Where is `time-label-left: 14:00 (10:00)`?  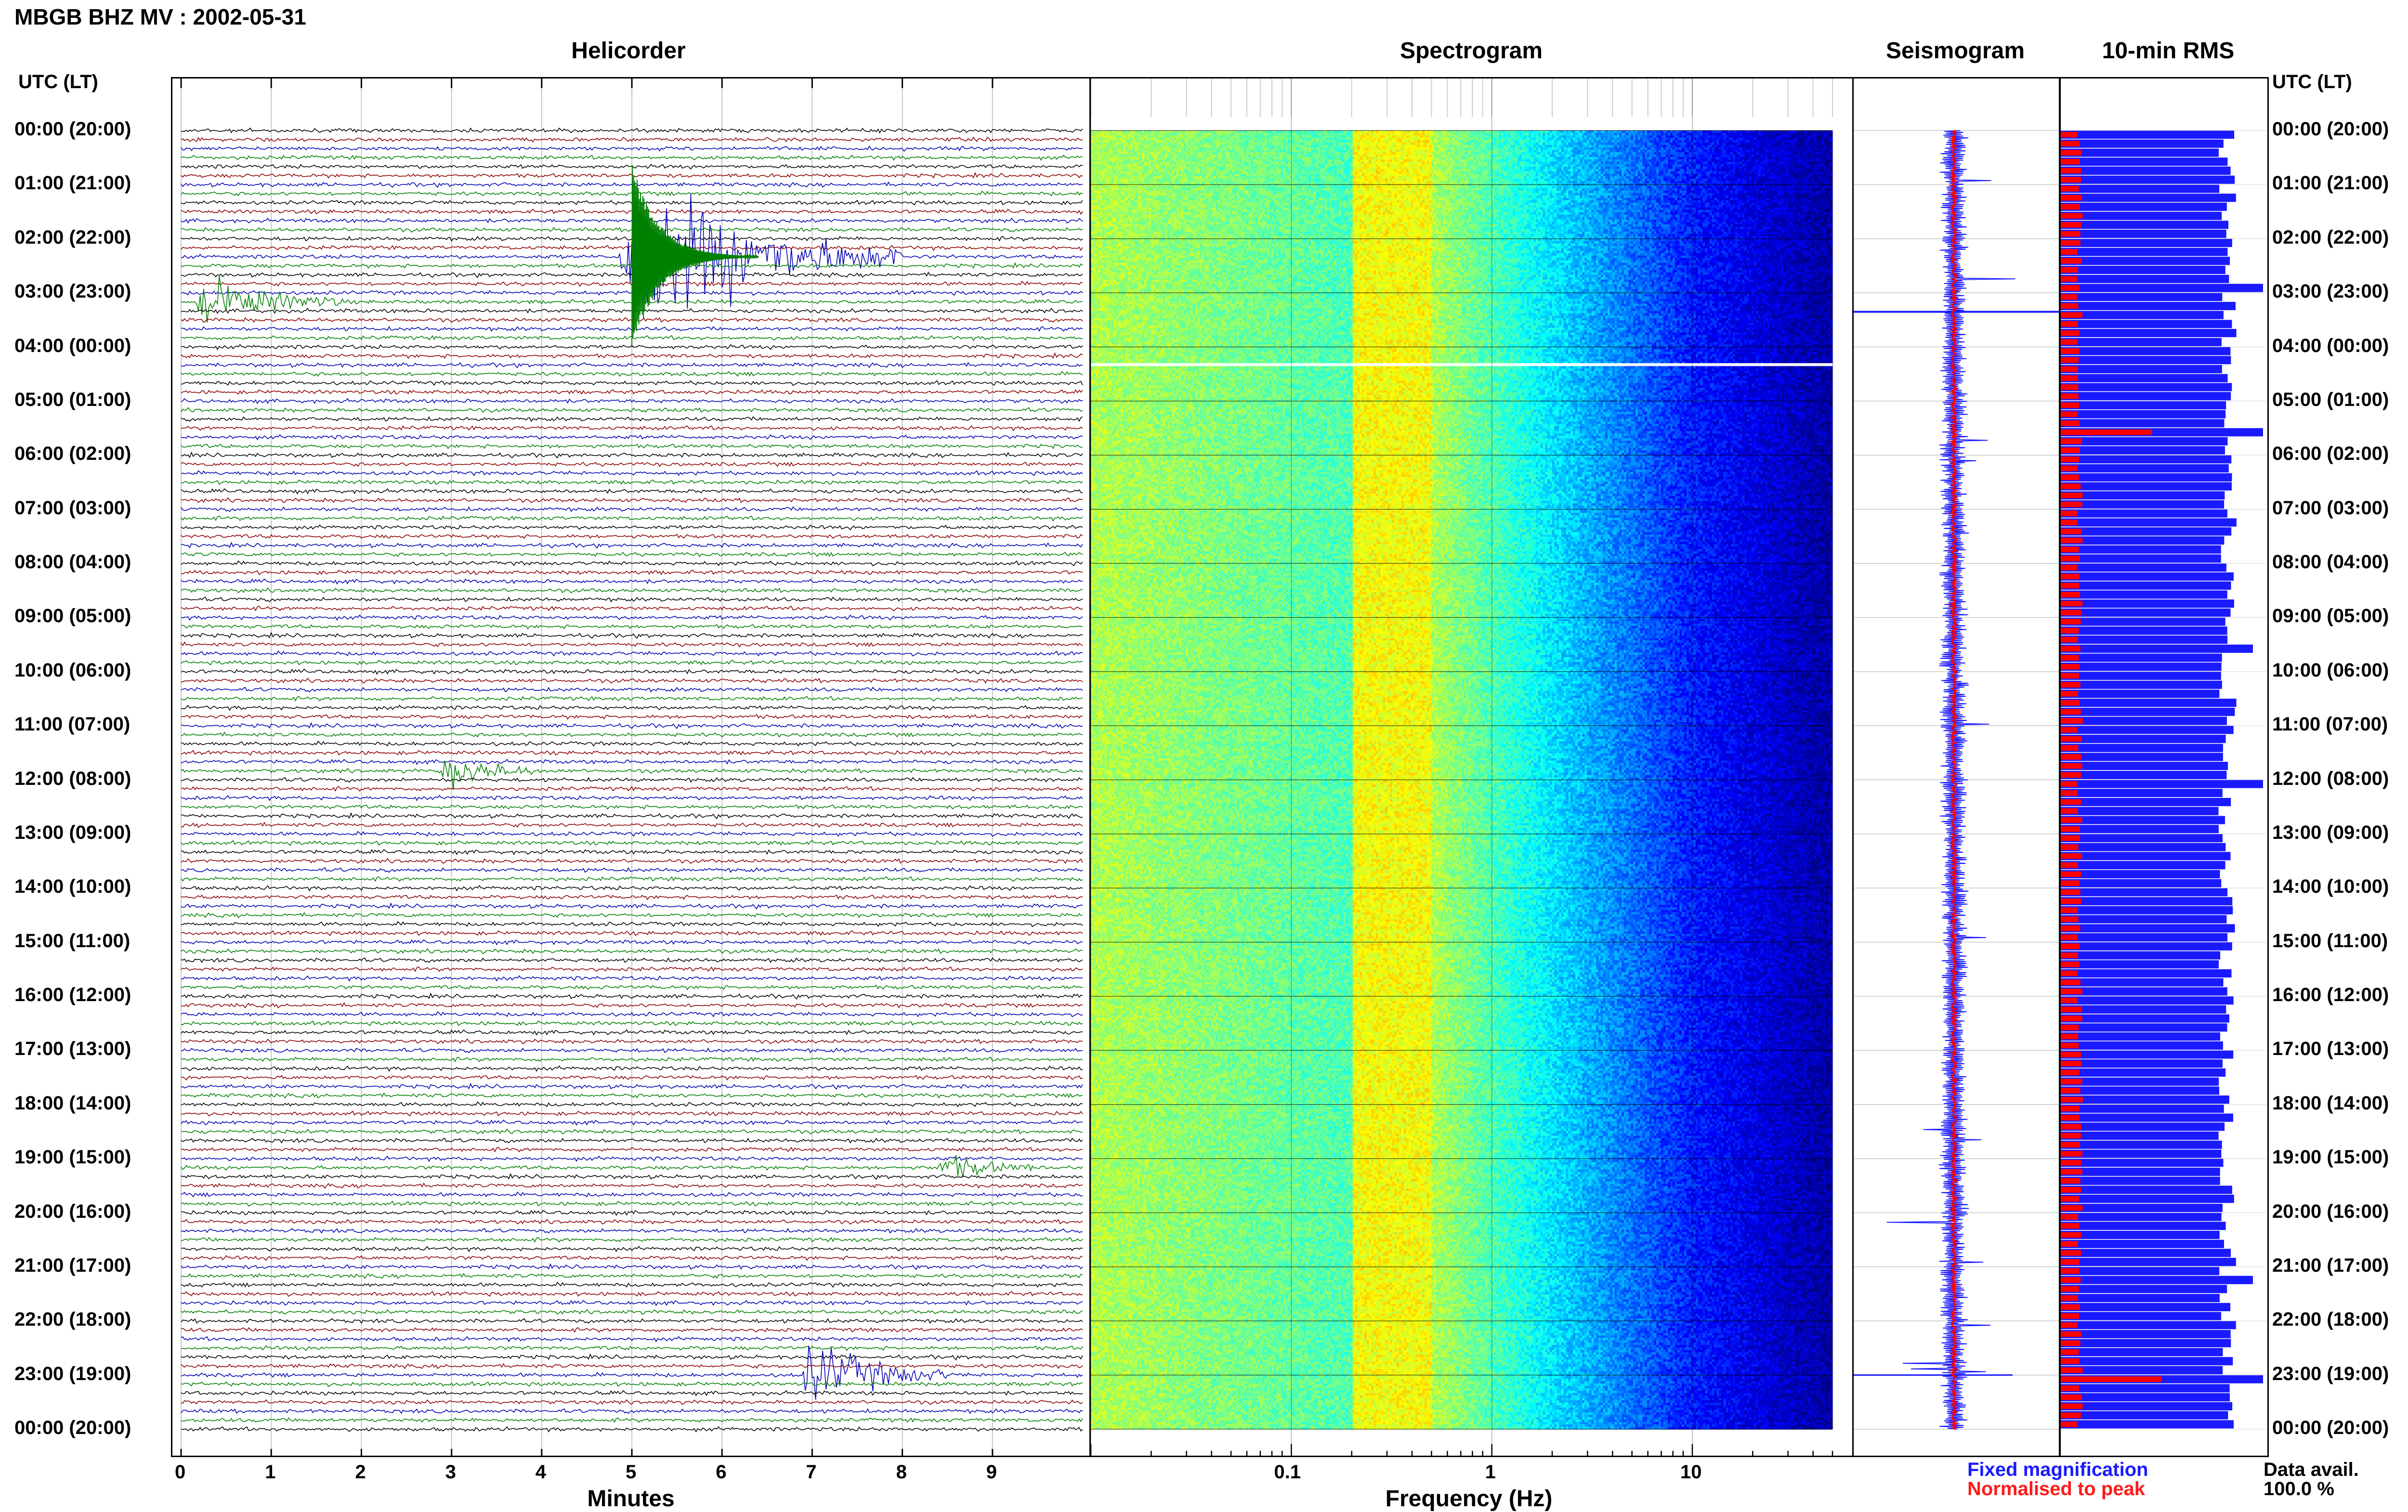 time-label-left: 14:00 (10:00) is located at coordinates (72, 887).